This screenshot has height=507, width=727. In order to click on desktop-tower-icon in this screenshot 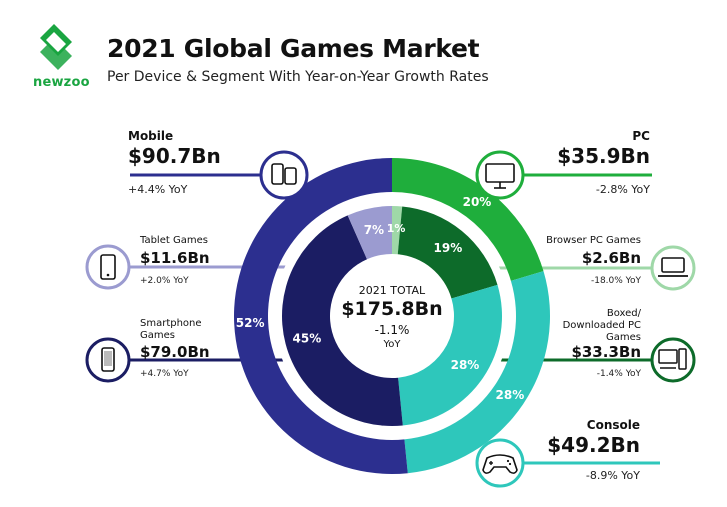, I will do `click(673, 360)`.